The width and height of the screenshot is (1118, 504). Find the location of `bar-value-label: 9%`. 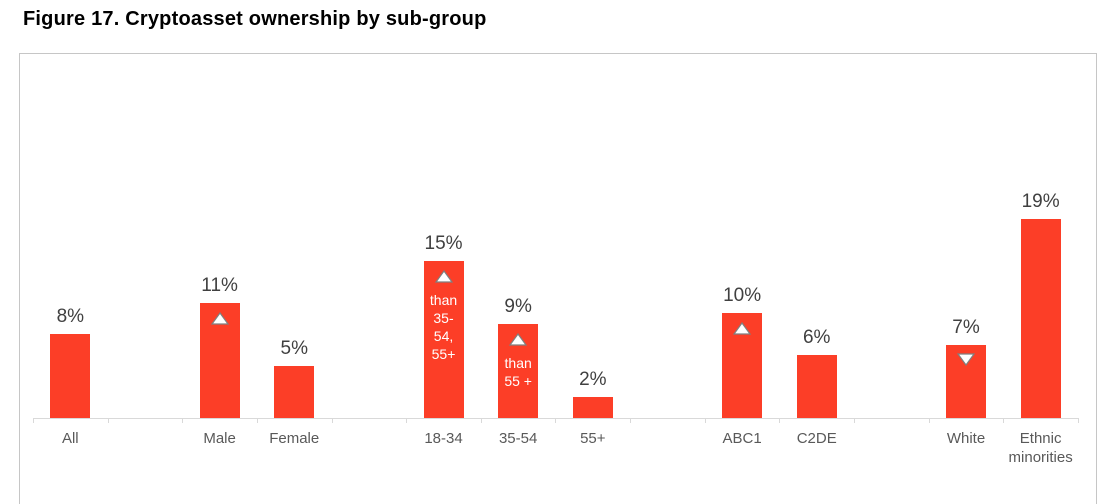

bar-value-label: 9% is located at coordinates (518, 306).